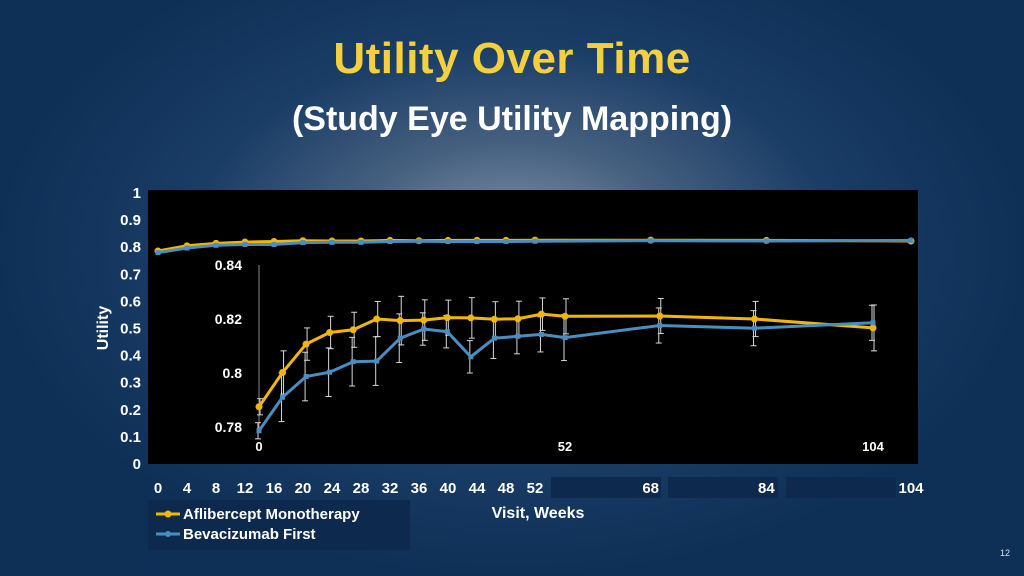  Describe the element at coordinates (911, 488) in the screenshot. I see `x-tick-label: 104` at that location.